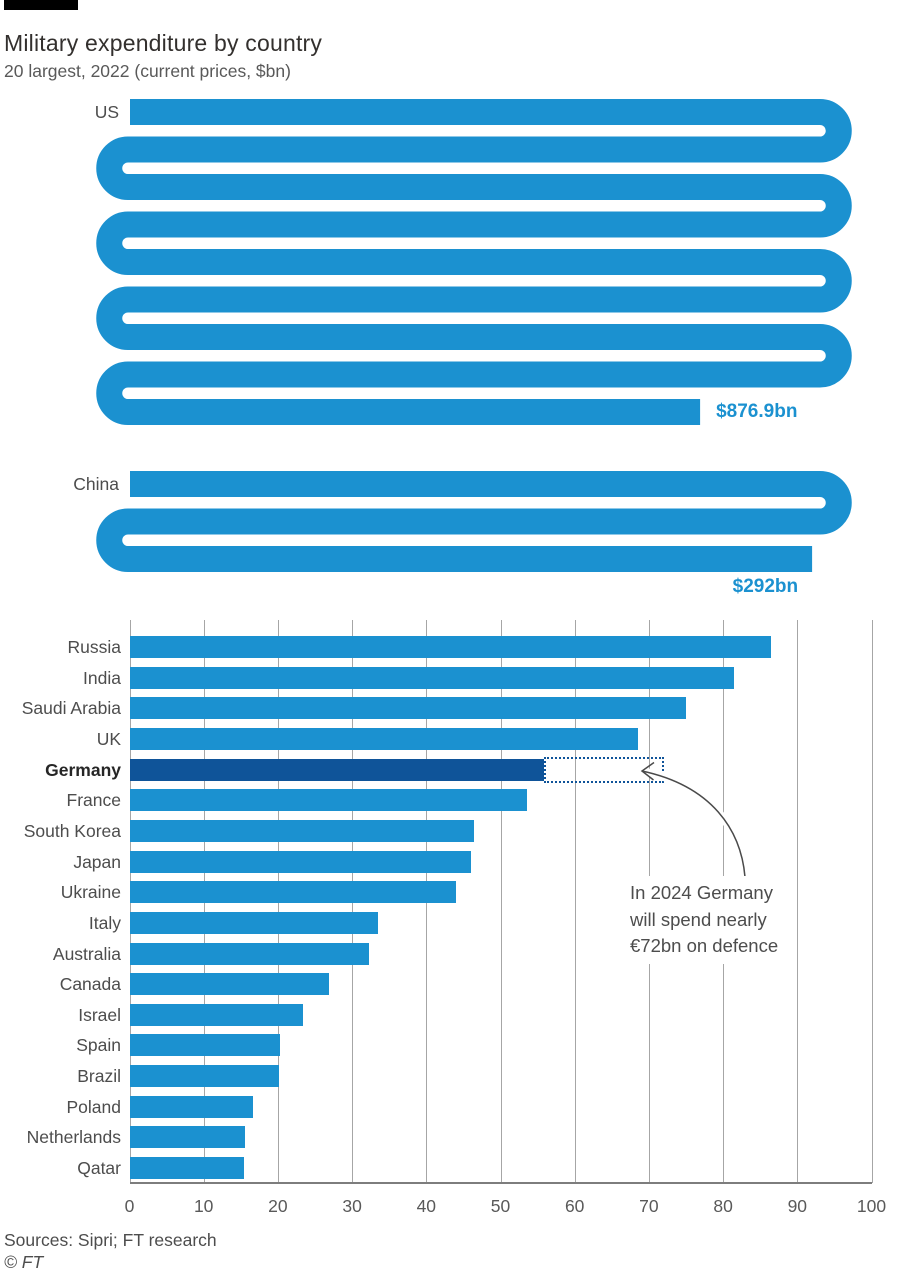 The image size is (899, 1280). Describe the element at coordinates (102, 677) in the screenshot. I see `country-label-india: India` at that location.